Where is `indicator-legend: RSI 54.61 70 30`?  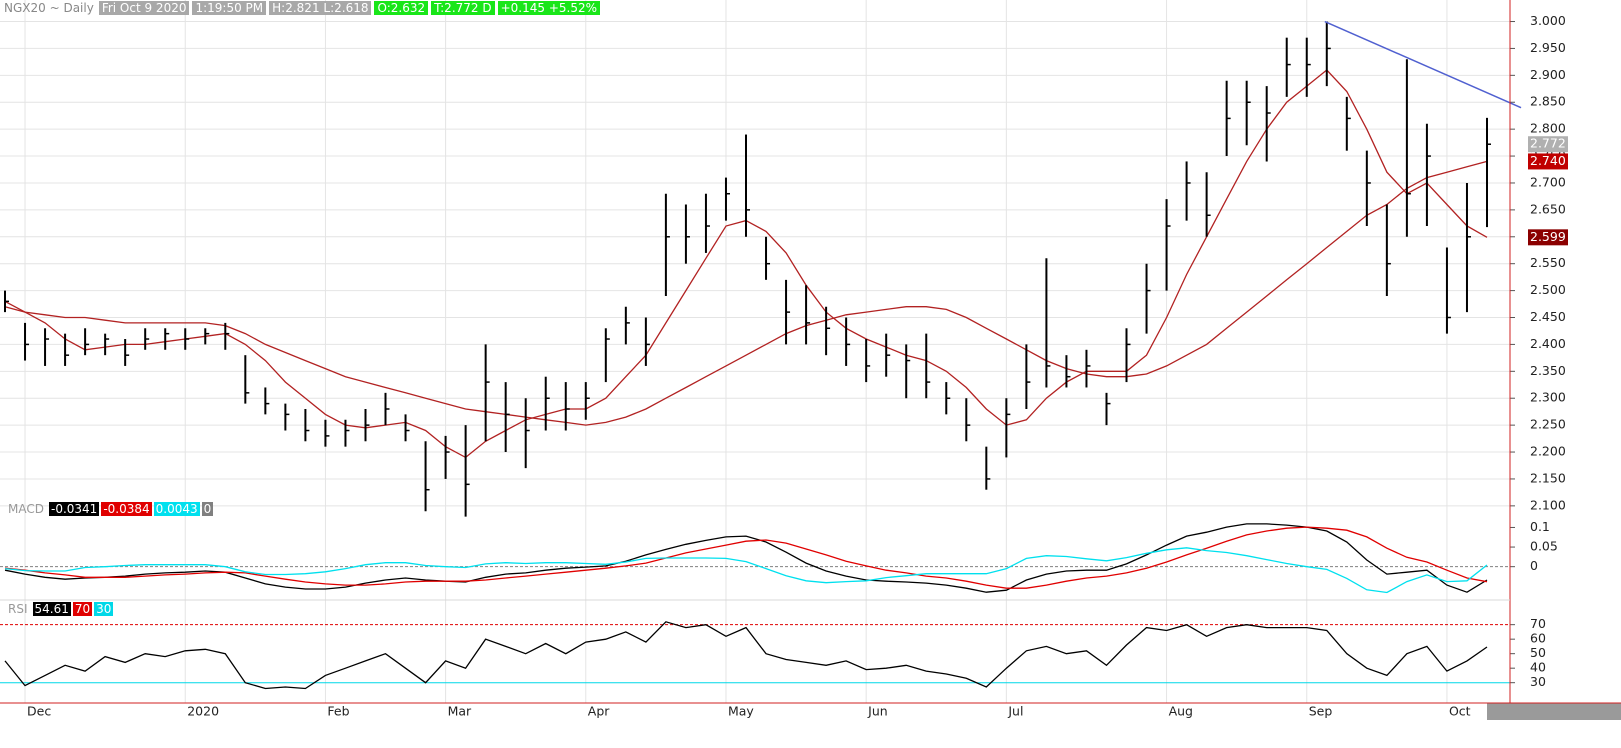 indicator-legend: RSI 54.61 70 30 is located at coordinates (60, 609).